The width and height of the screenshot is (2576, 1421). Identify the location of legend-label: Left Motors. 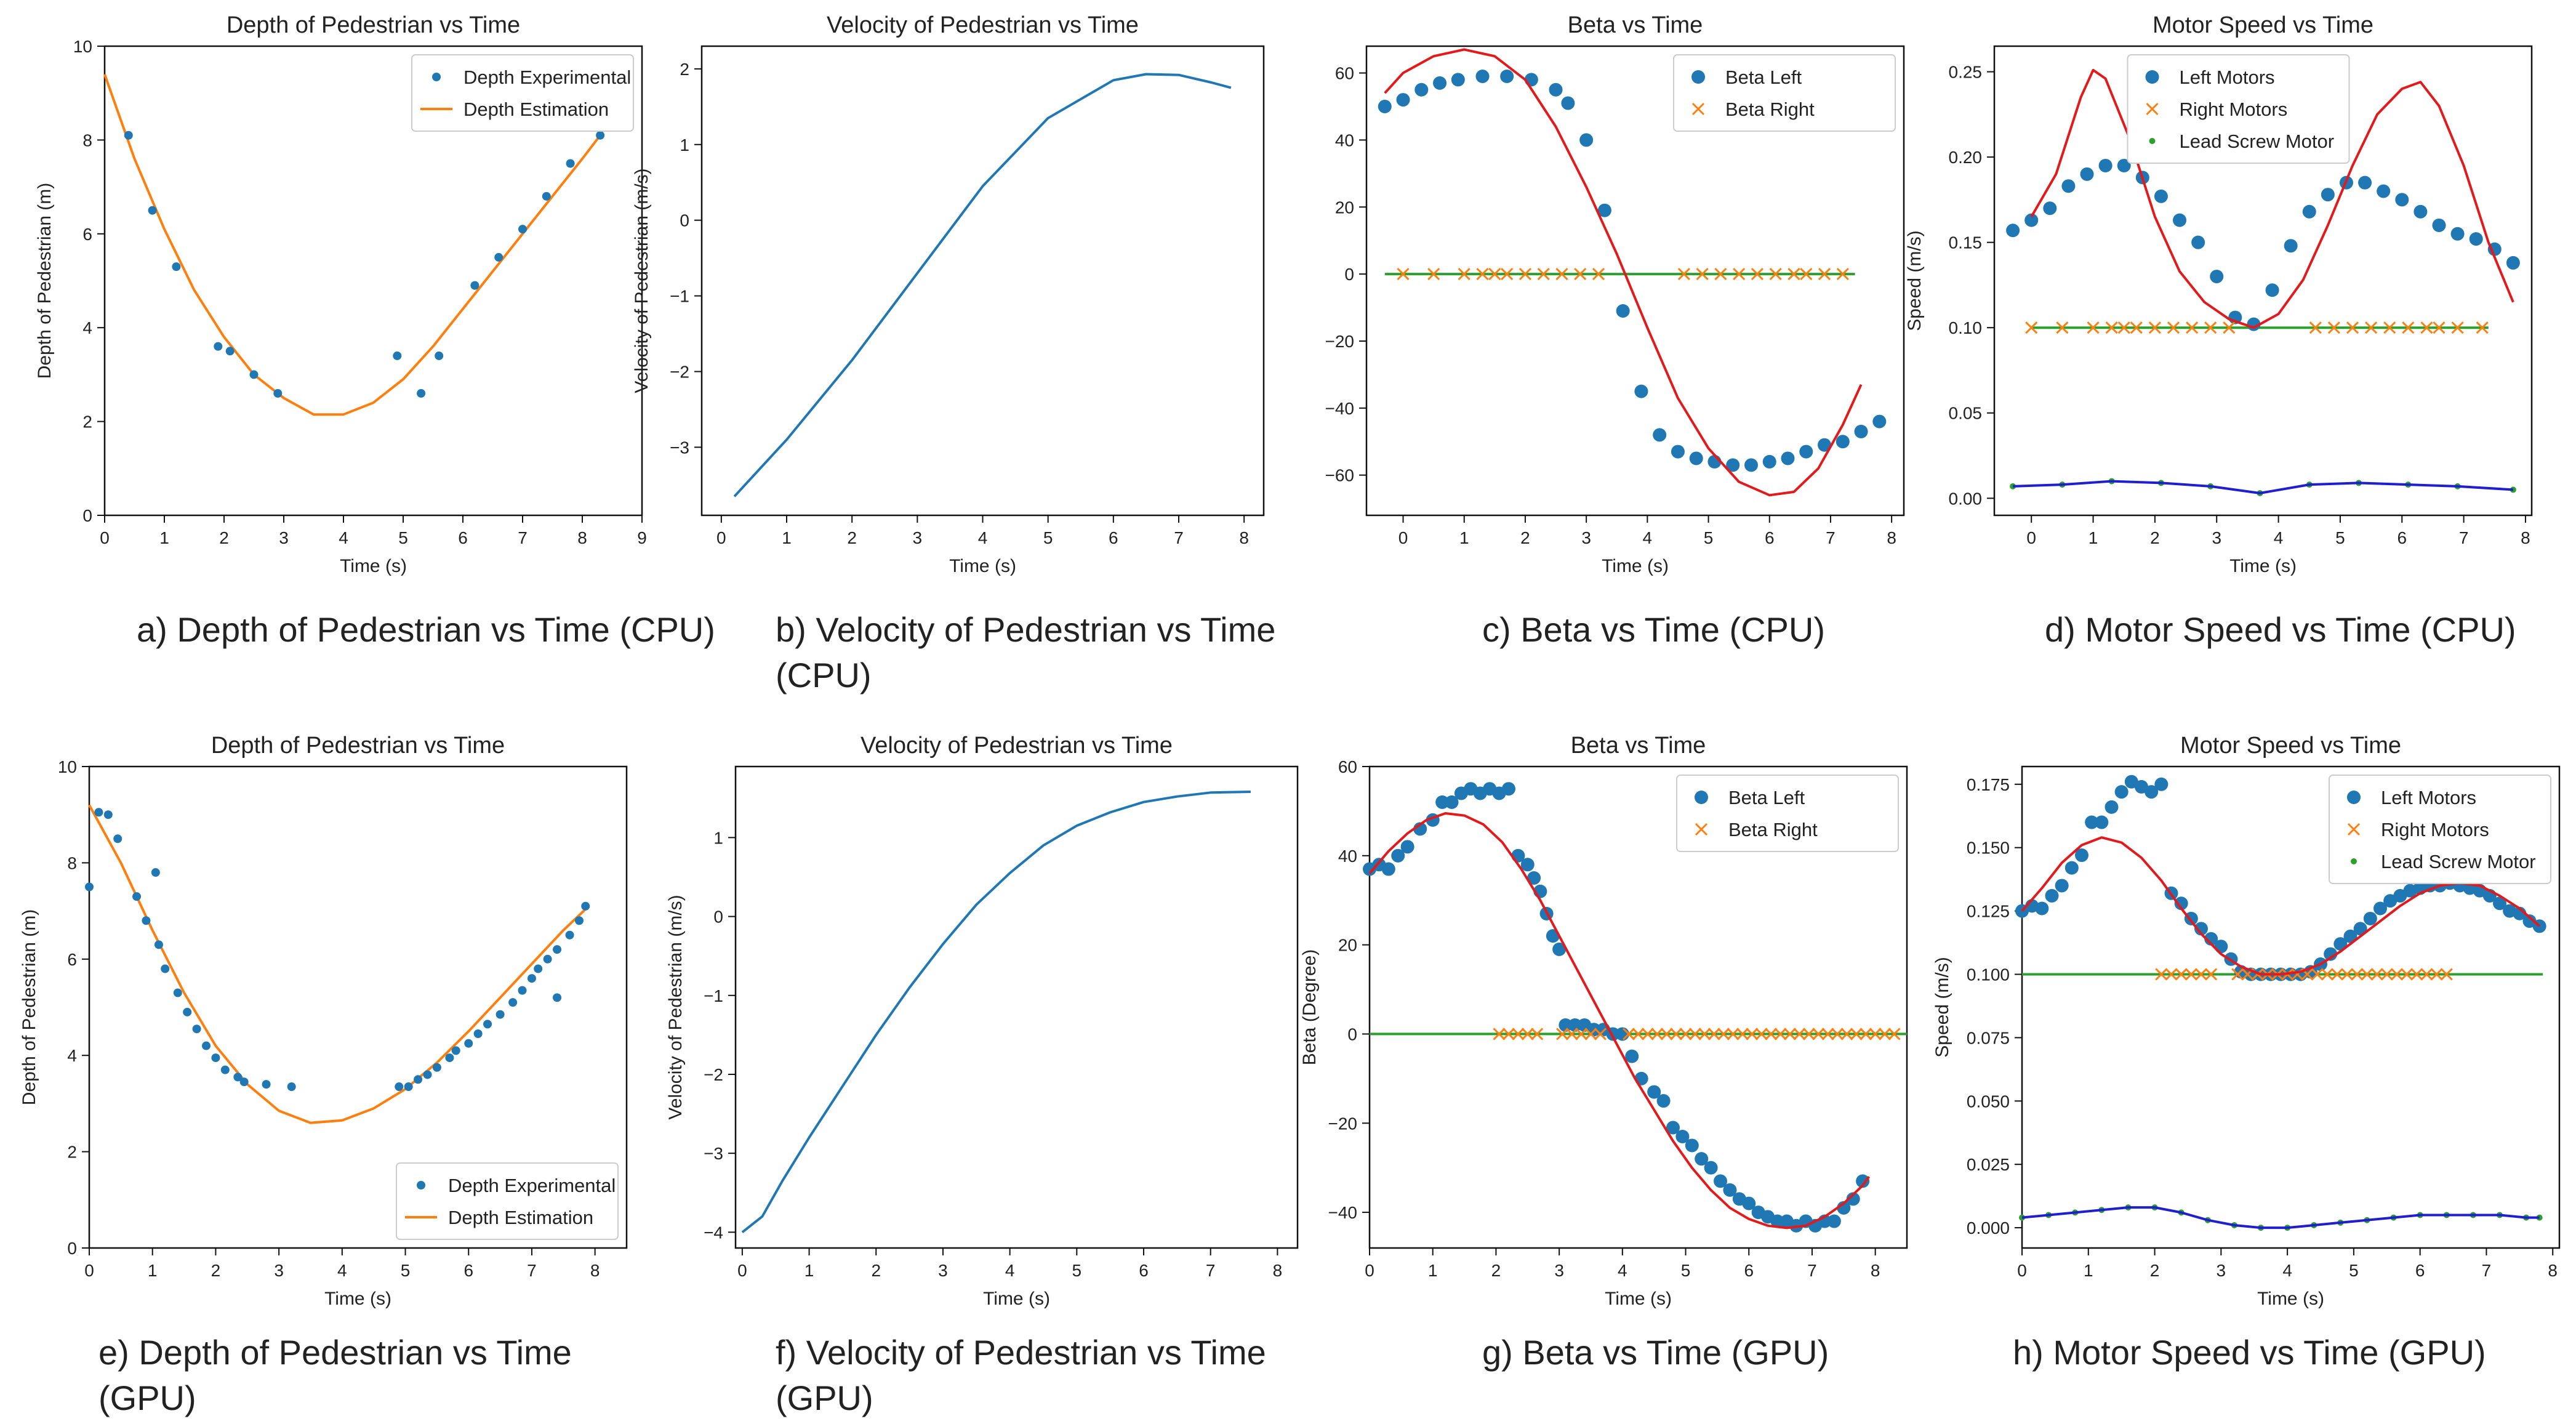
(2227, 77).